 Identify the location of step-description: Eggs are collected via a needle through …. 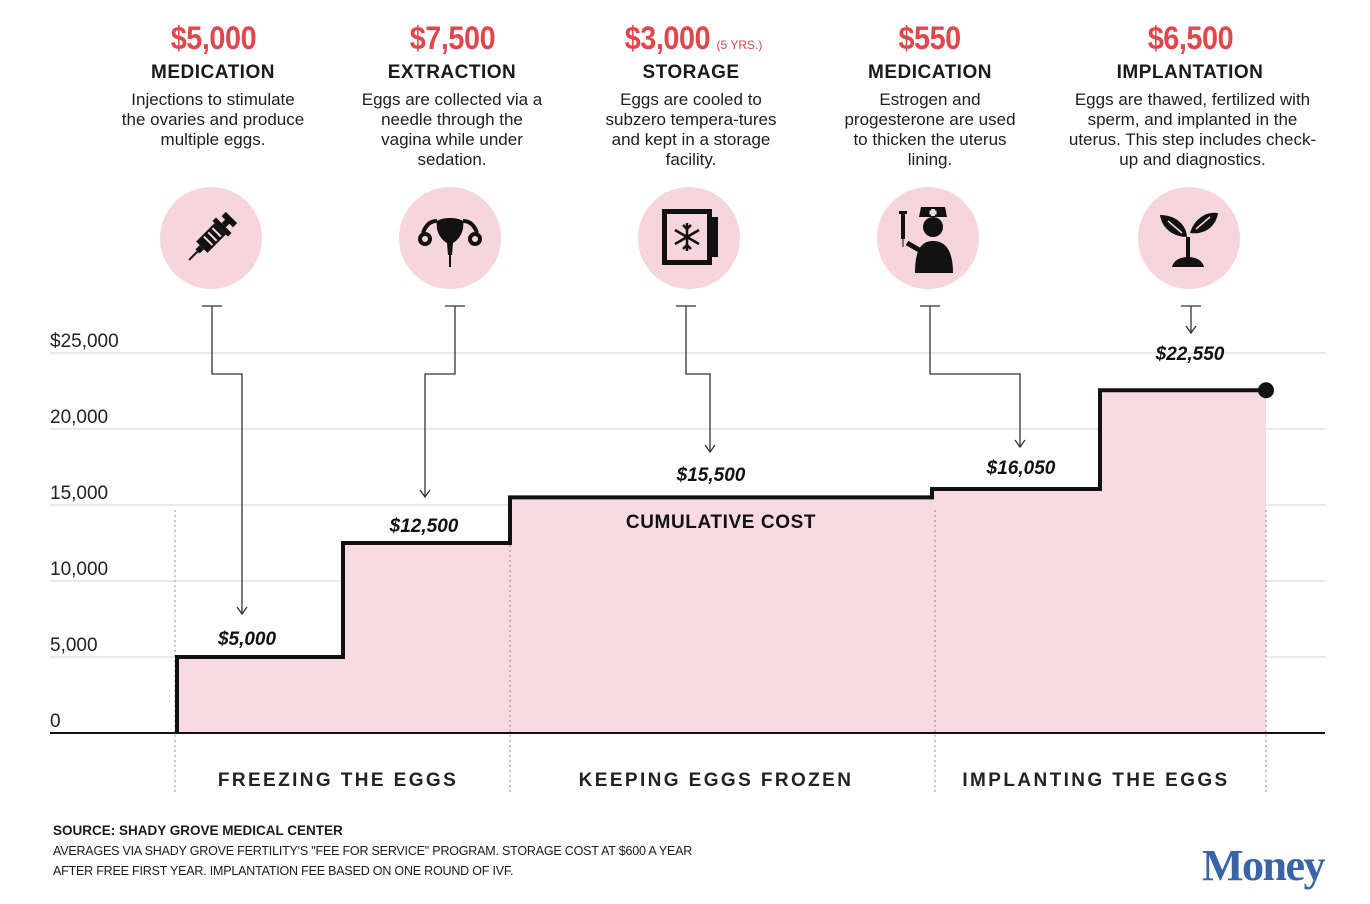
(452, 129).